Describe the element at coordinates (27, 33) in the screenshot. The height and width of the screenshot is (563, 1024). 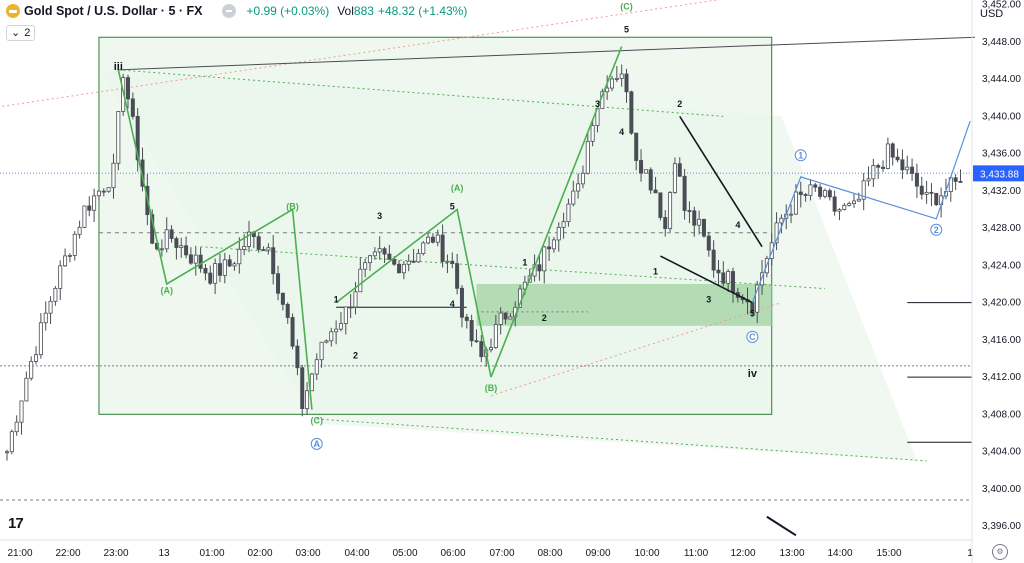
I see `indicators-count: 2` at that location.